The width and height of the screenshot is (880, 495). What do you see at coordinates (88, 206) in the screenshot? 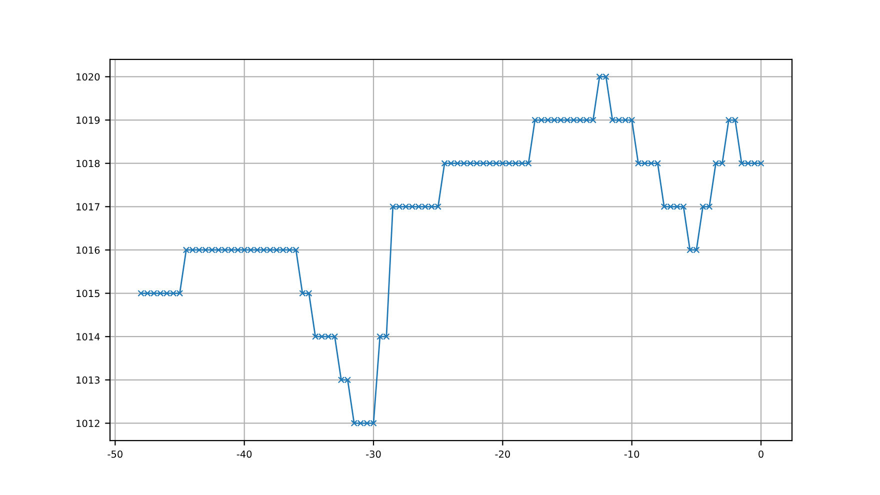
I see `y-tick-label: 1017` at bounding box center [88, 206].